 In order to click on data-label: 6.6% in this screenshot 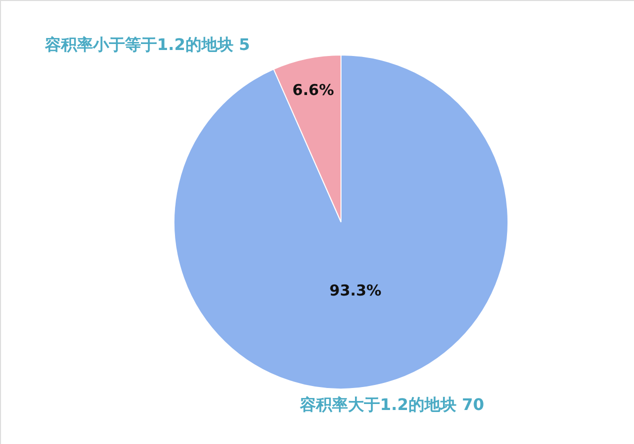, I will do `click(313, 89)`.